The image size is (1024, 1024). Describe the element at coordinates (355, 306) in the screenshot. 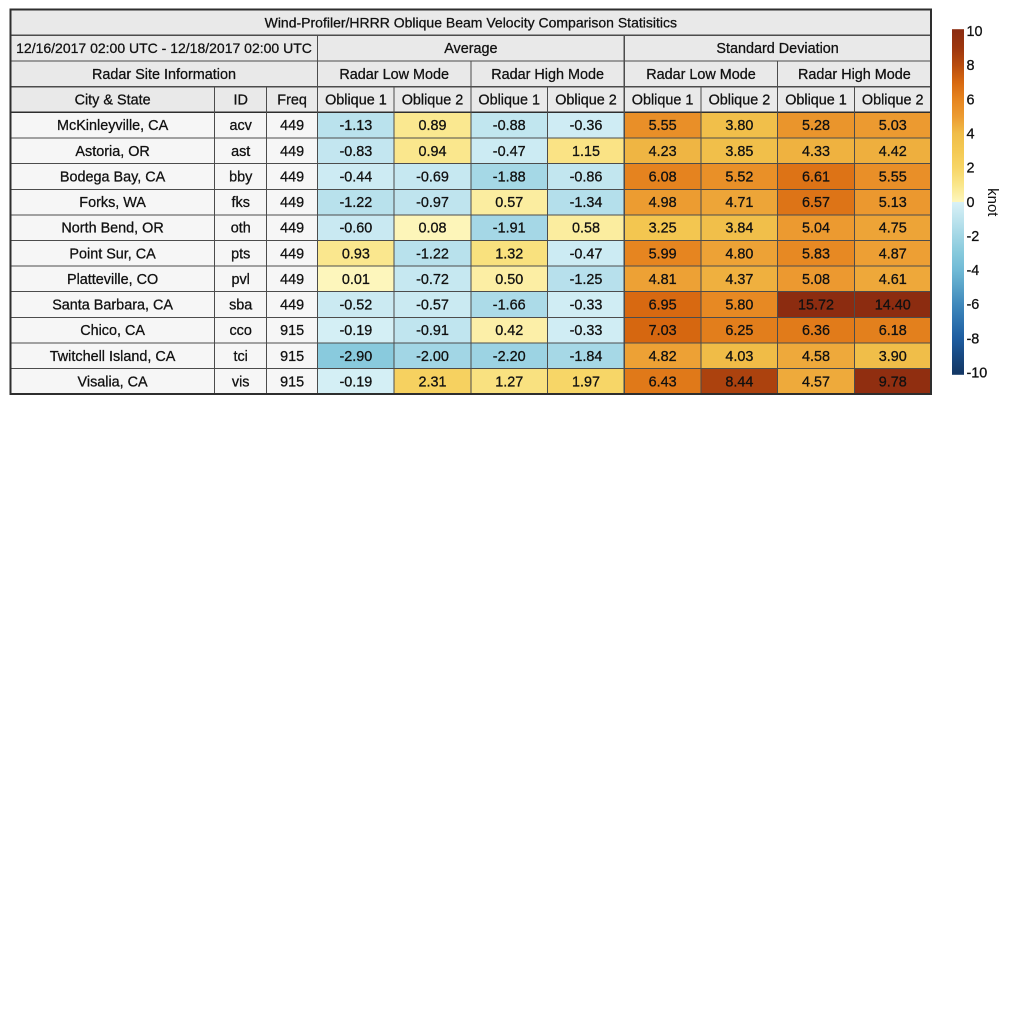

I see `svg-text: -0.52` at that location.